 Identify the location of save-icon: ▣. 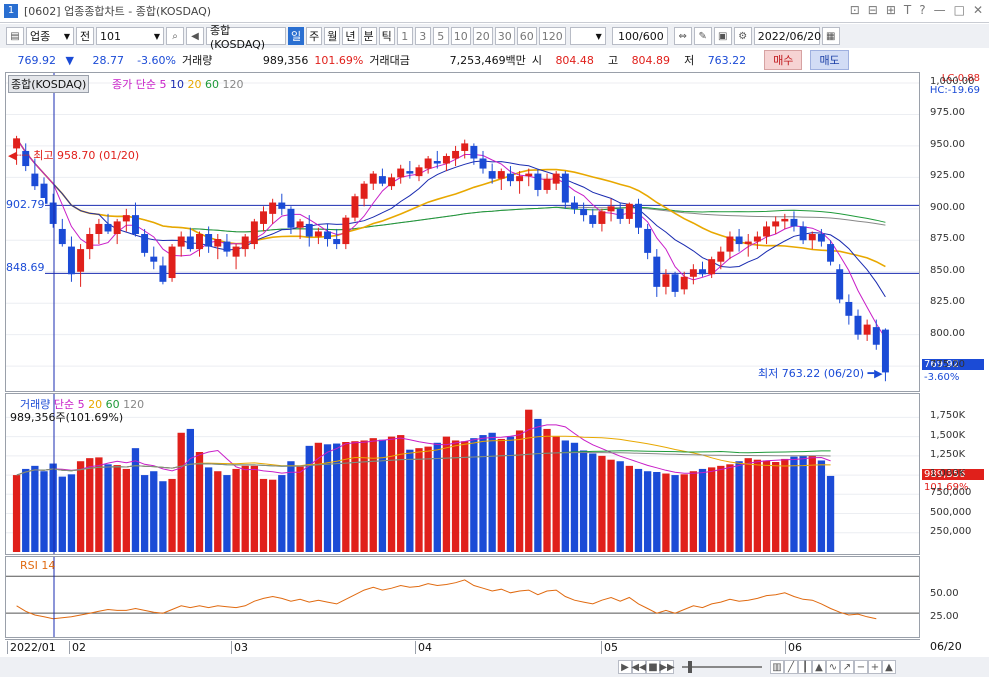
(722, 36).